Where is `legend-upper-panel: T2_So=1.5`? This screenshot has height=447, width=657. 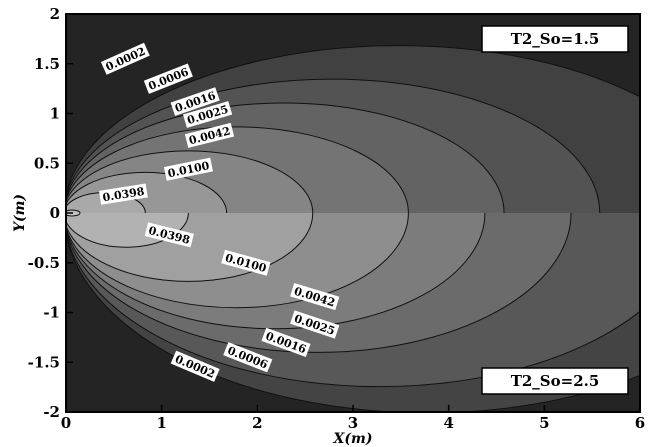
legend-upper-panel: T2_So=1.5 is located at coordinates (555, 39).